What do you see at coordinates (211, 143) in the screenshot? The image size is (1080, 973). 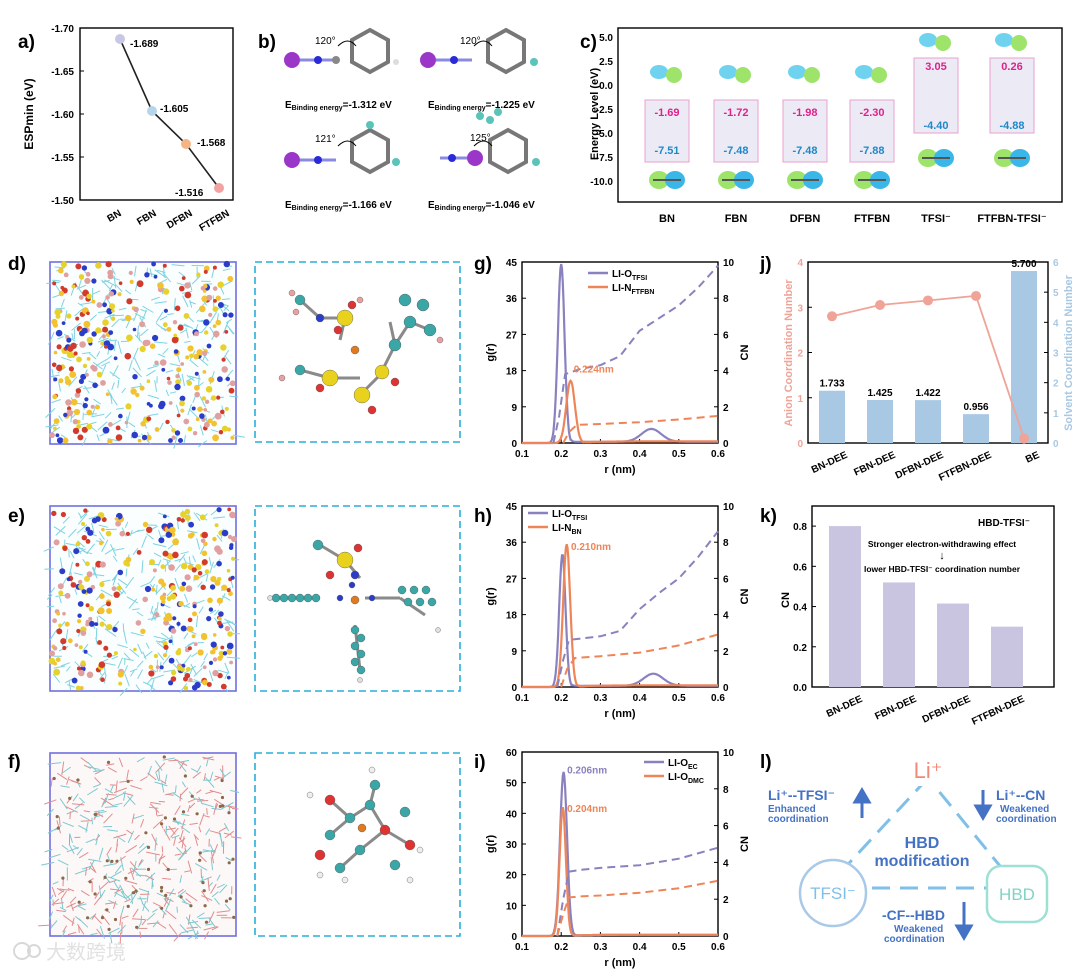 I see `panel-a-value-label: -1.568` at bounding box center [211, 143].